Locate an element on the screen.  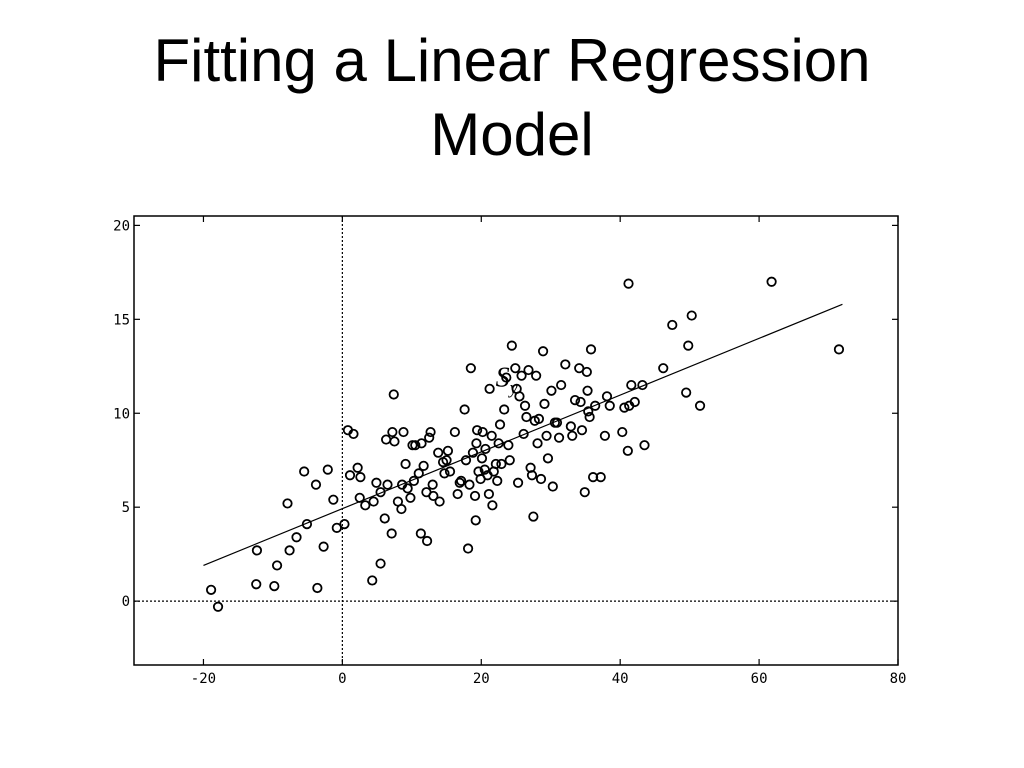
x-tick-label: 60 is located at coordinates (759, 679).